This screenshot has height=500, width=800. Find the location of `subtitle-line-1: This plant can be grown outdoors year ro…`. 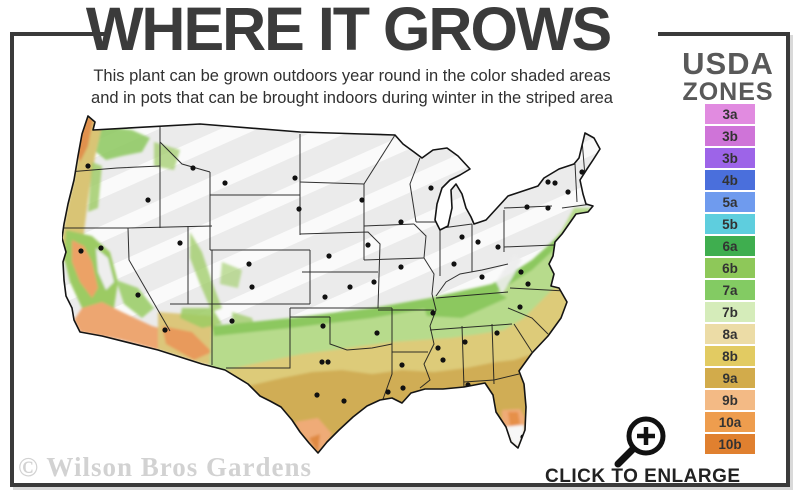

subtitle-line-1: This plant can be grown outdoors year ro… is located at coordinates (352, 76).